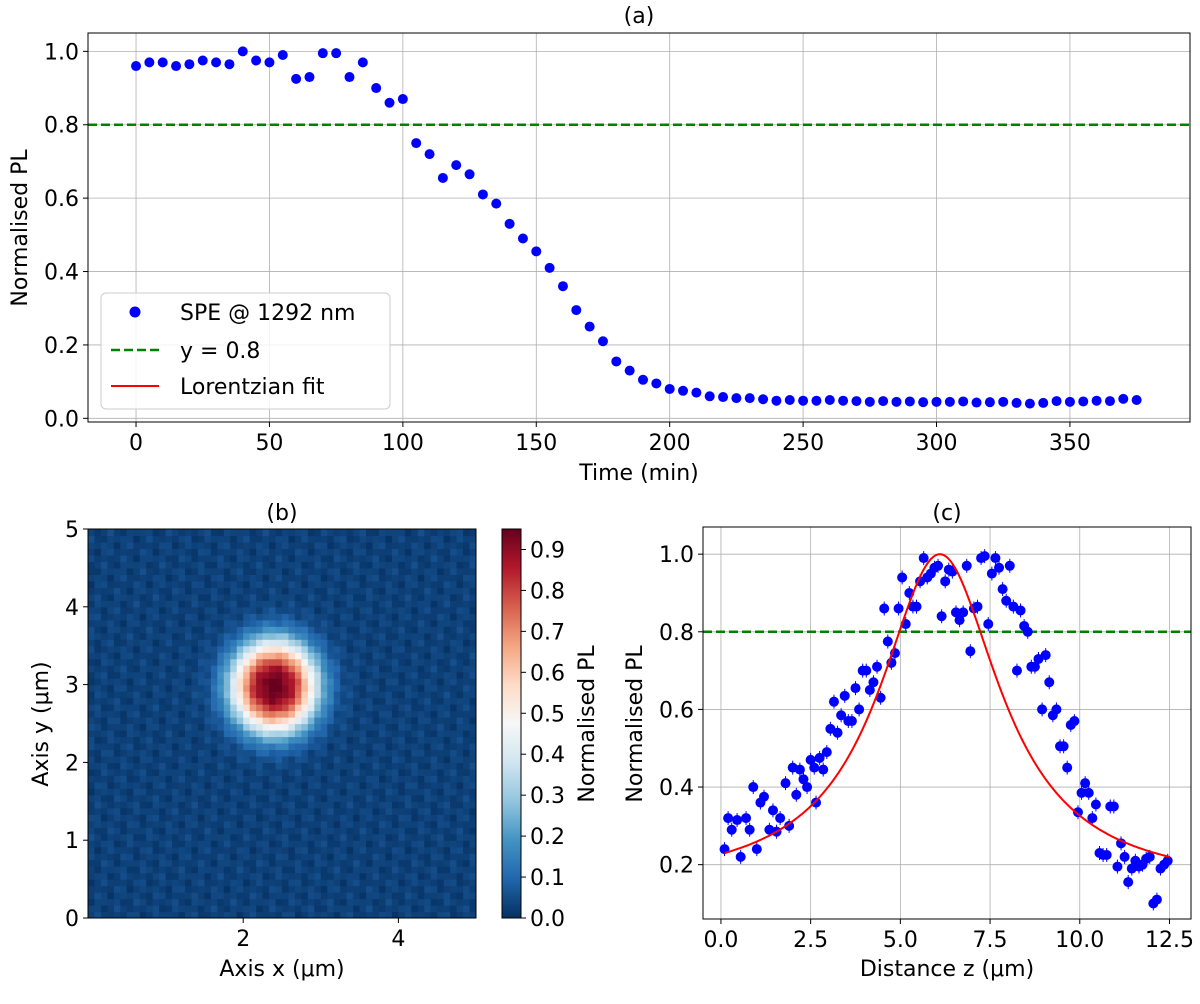 The height and width of the screenshot is (1004, 1200). I want to click on panel-a-y-ticks: 0.00.20.40.60.81.0, so click(66, 236).